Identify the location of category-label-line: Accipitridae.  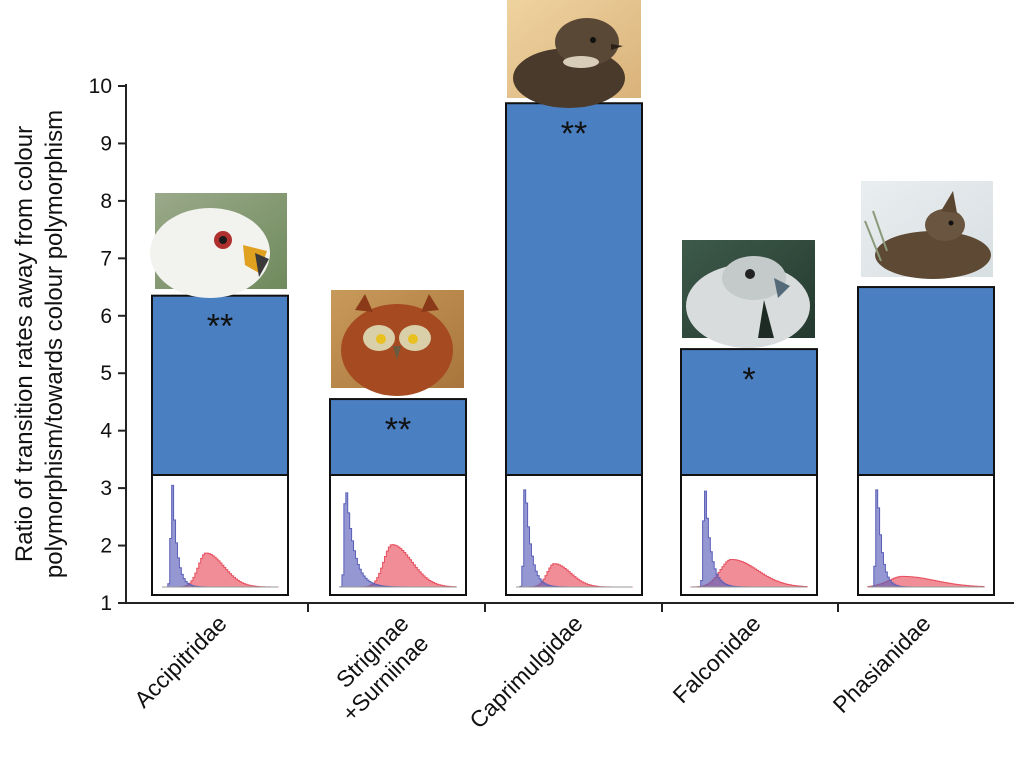
(180, 661).